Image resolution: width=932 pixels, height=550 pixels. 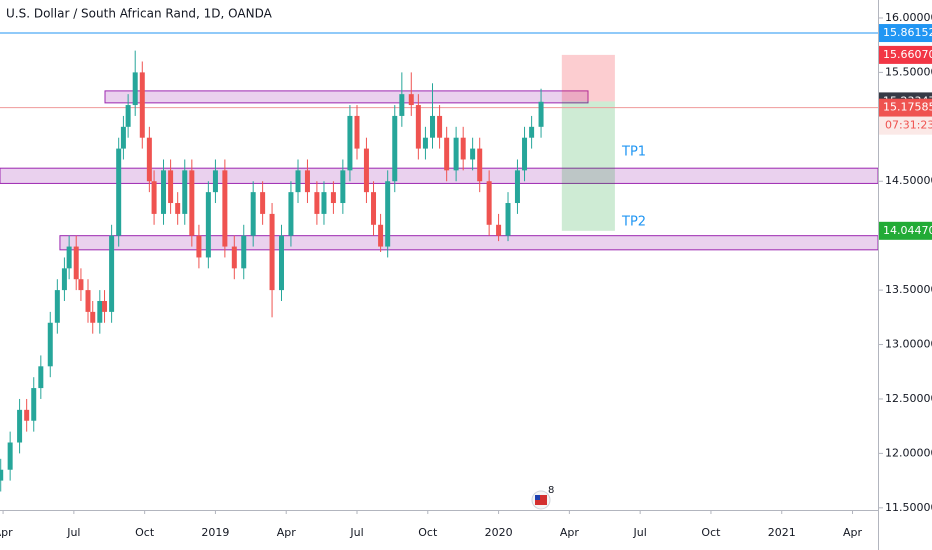 What do you see at coordinates (908, 398) in the screenshot?
I see `y-tick-label: 12.50000` at bounding box center [908, 398].